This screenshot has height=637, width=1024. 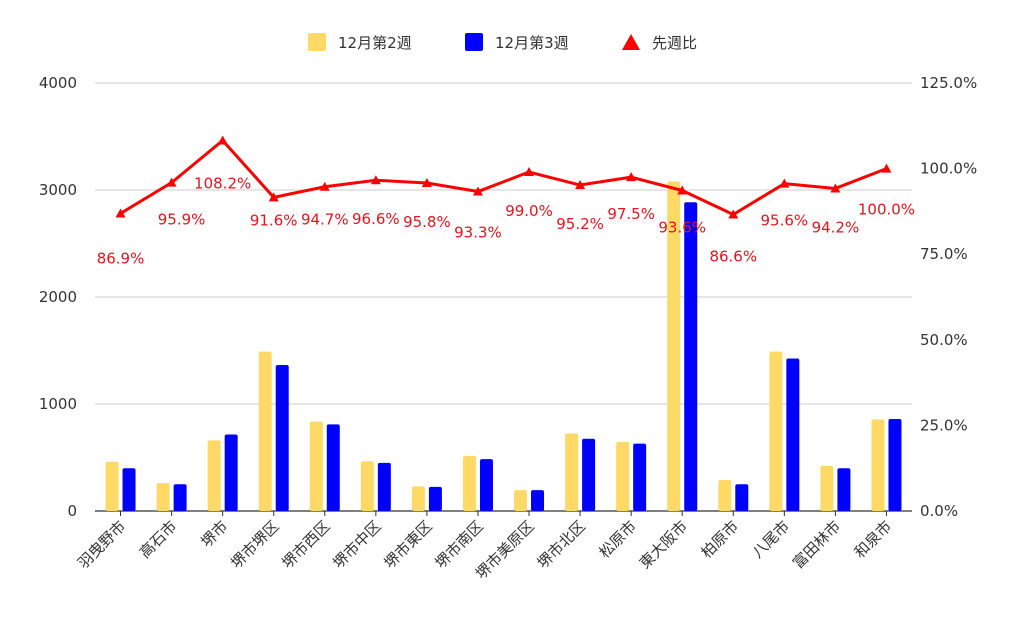 I want to click on ratio-data-label: 86.6%, so click(x=733, y=256).